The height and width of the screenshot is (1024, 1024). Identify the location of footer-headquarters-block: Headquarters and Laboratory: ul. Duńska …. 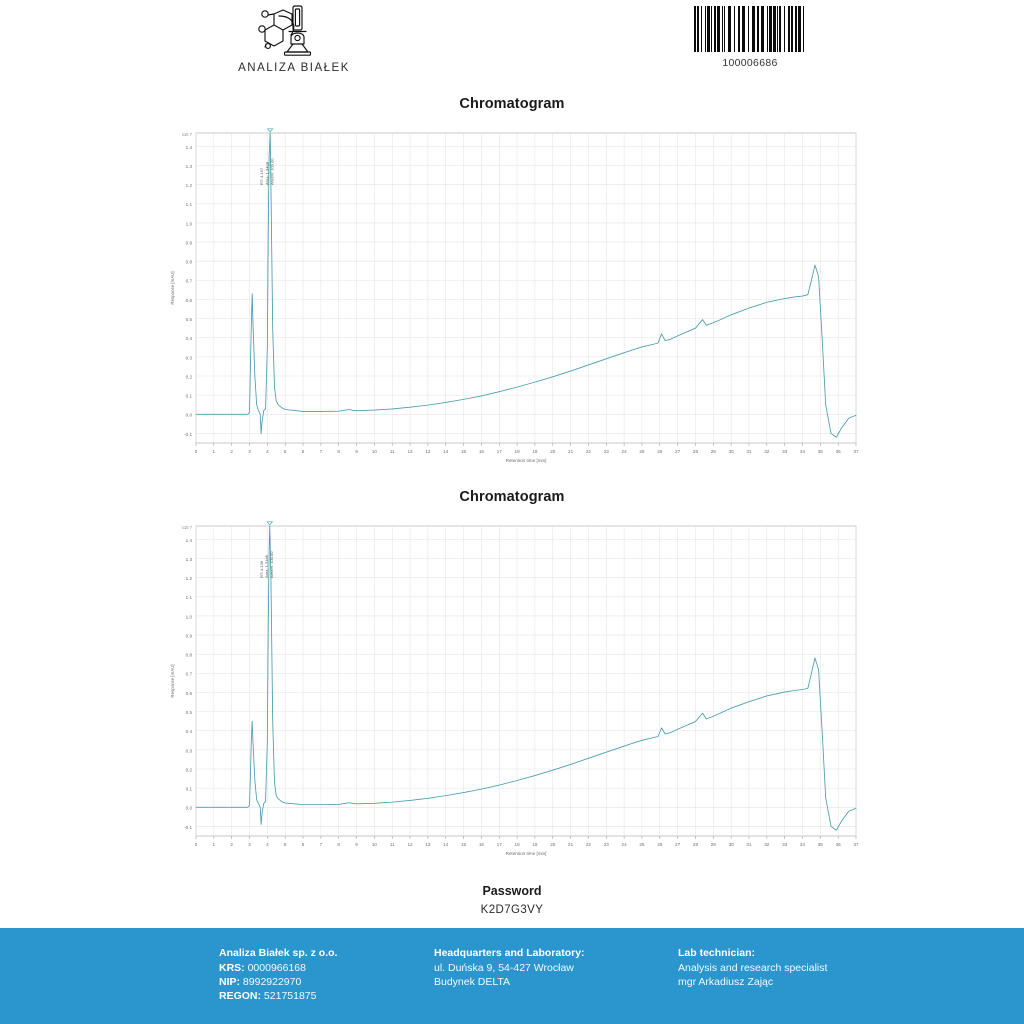
(554, 967).